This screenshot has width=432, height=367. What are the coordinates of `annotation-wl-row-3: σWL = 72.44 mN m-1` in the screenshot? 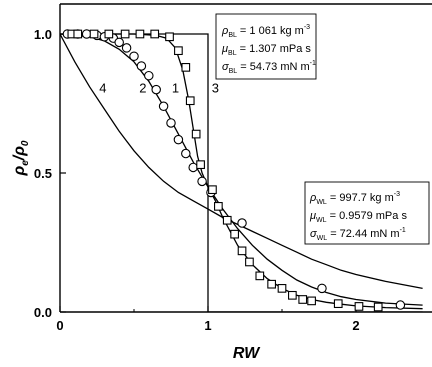 It's located at (358, 234).